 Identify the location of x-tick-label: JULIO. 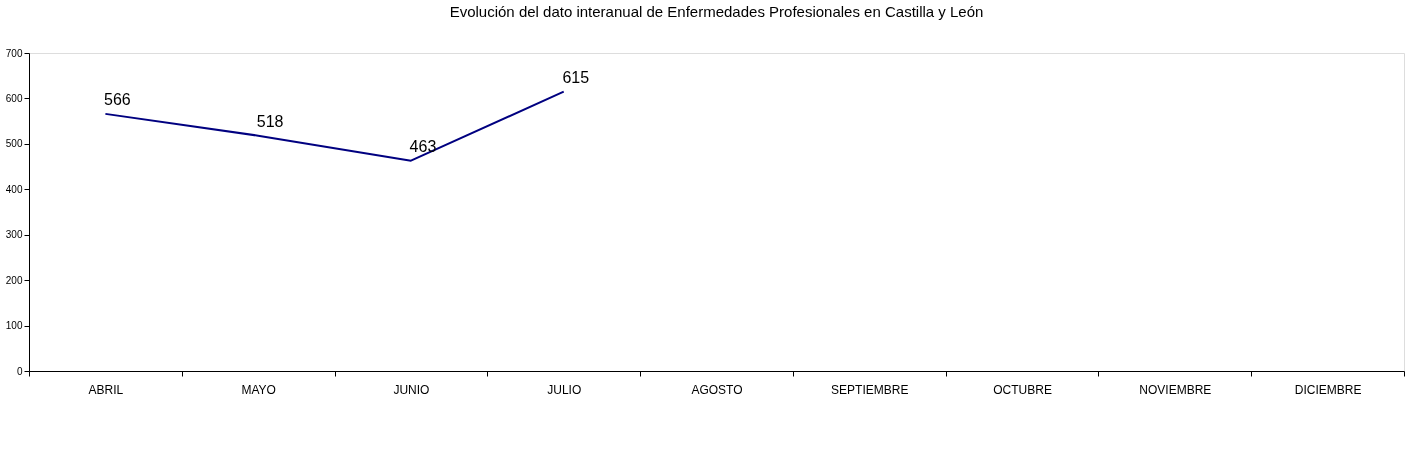
(564, 389).